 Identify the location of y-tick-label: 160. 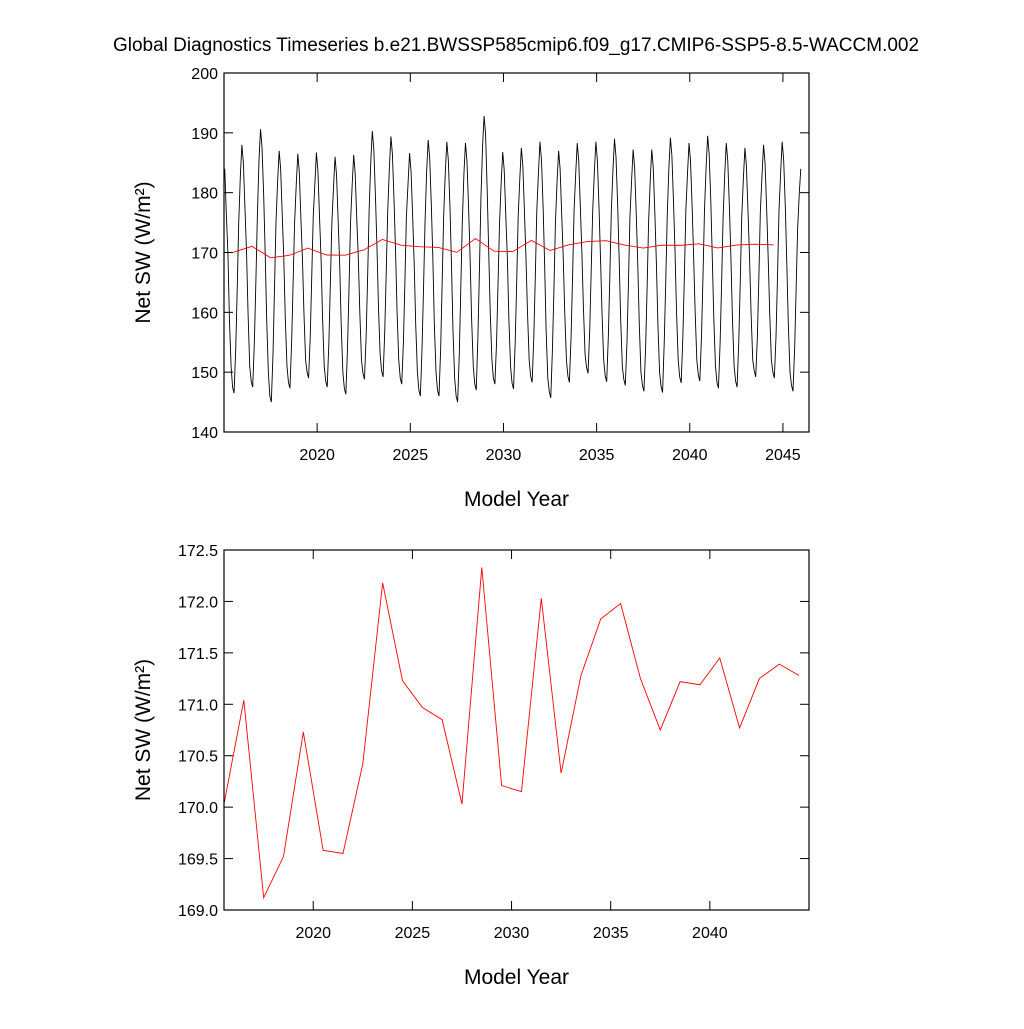
(204, 313).